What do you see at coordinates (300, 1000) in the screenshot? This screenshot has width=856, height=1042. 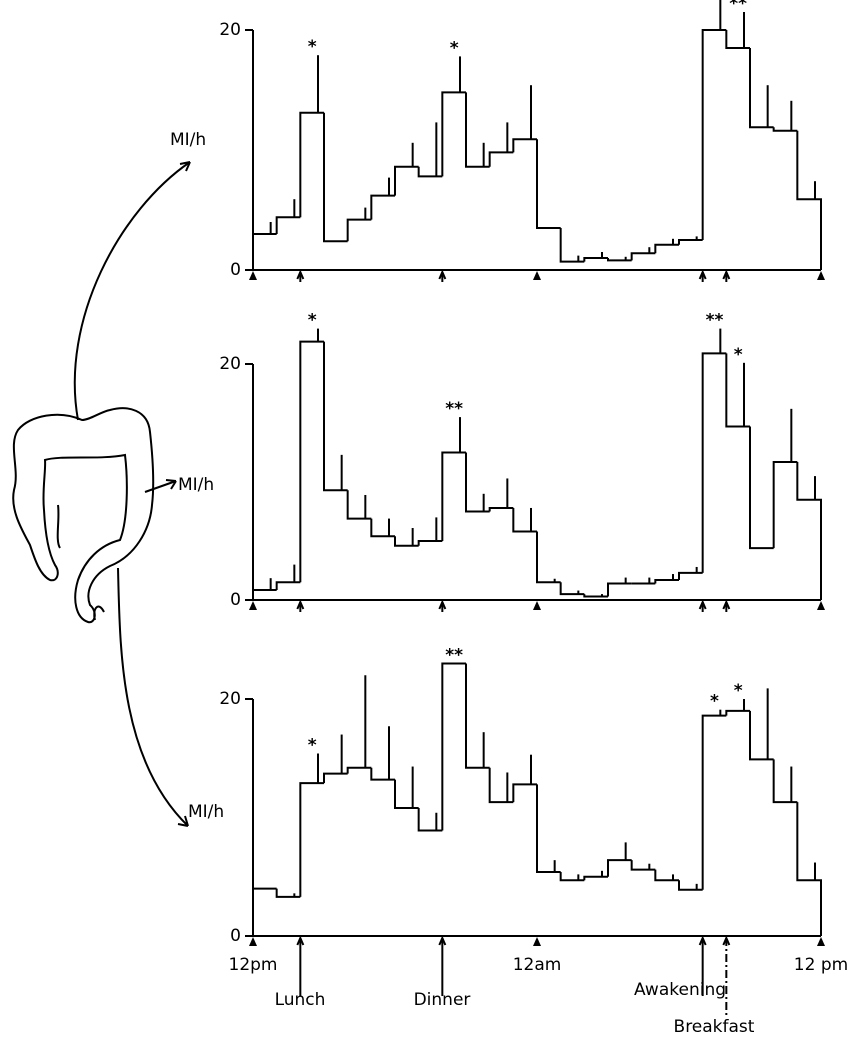 I see `x-tick-label: Lunch` at bounding box center [300, 1000].